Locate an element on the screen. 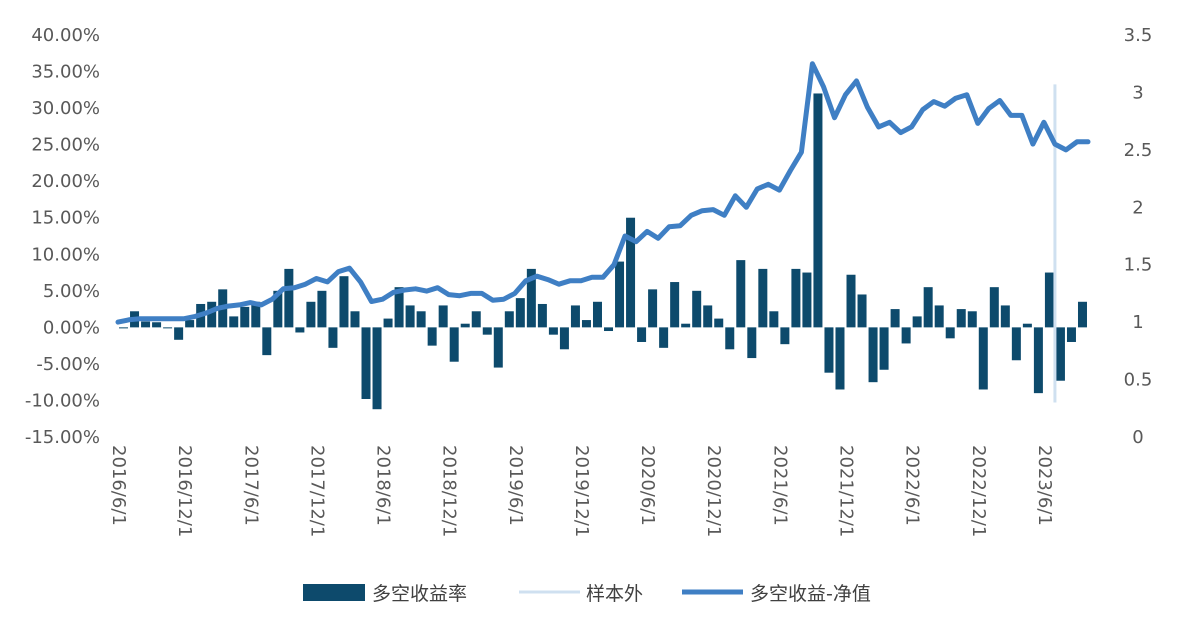 The image size is (1179, 618). x-tick-label: 2018/12/1 is located at coordinates (449, 491).